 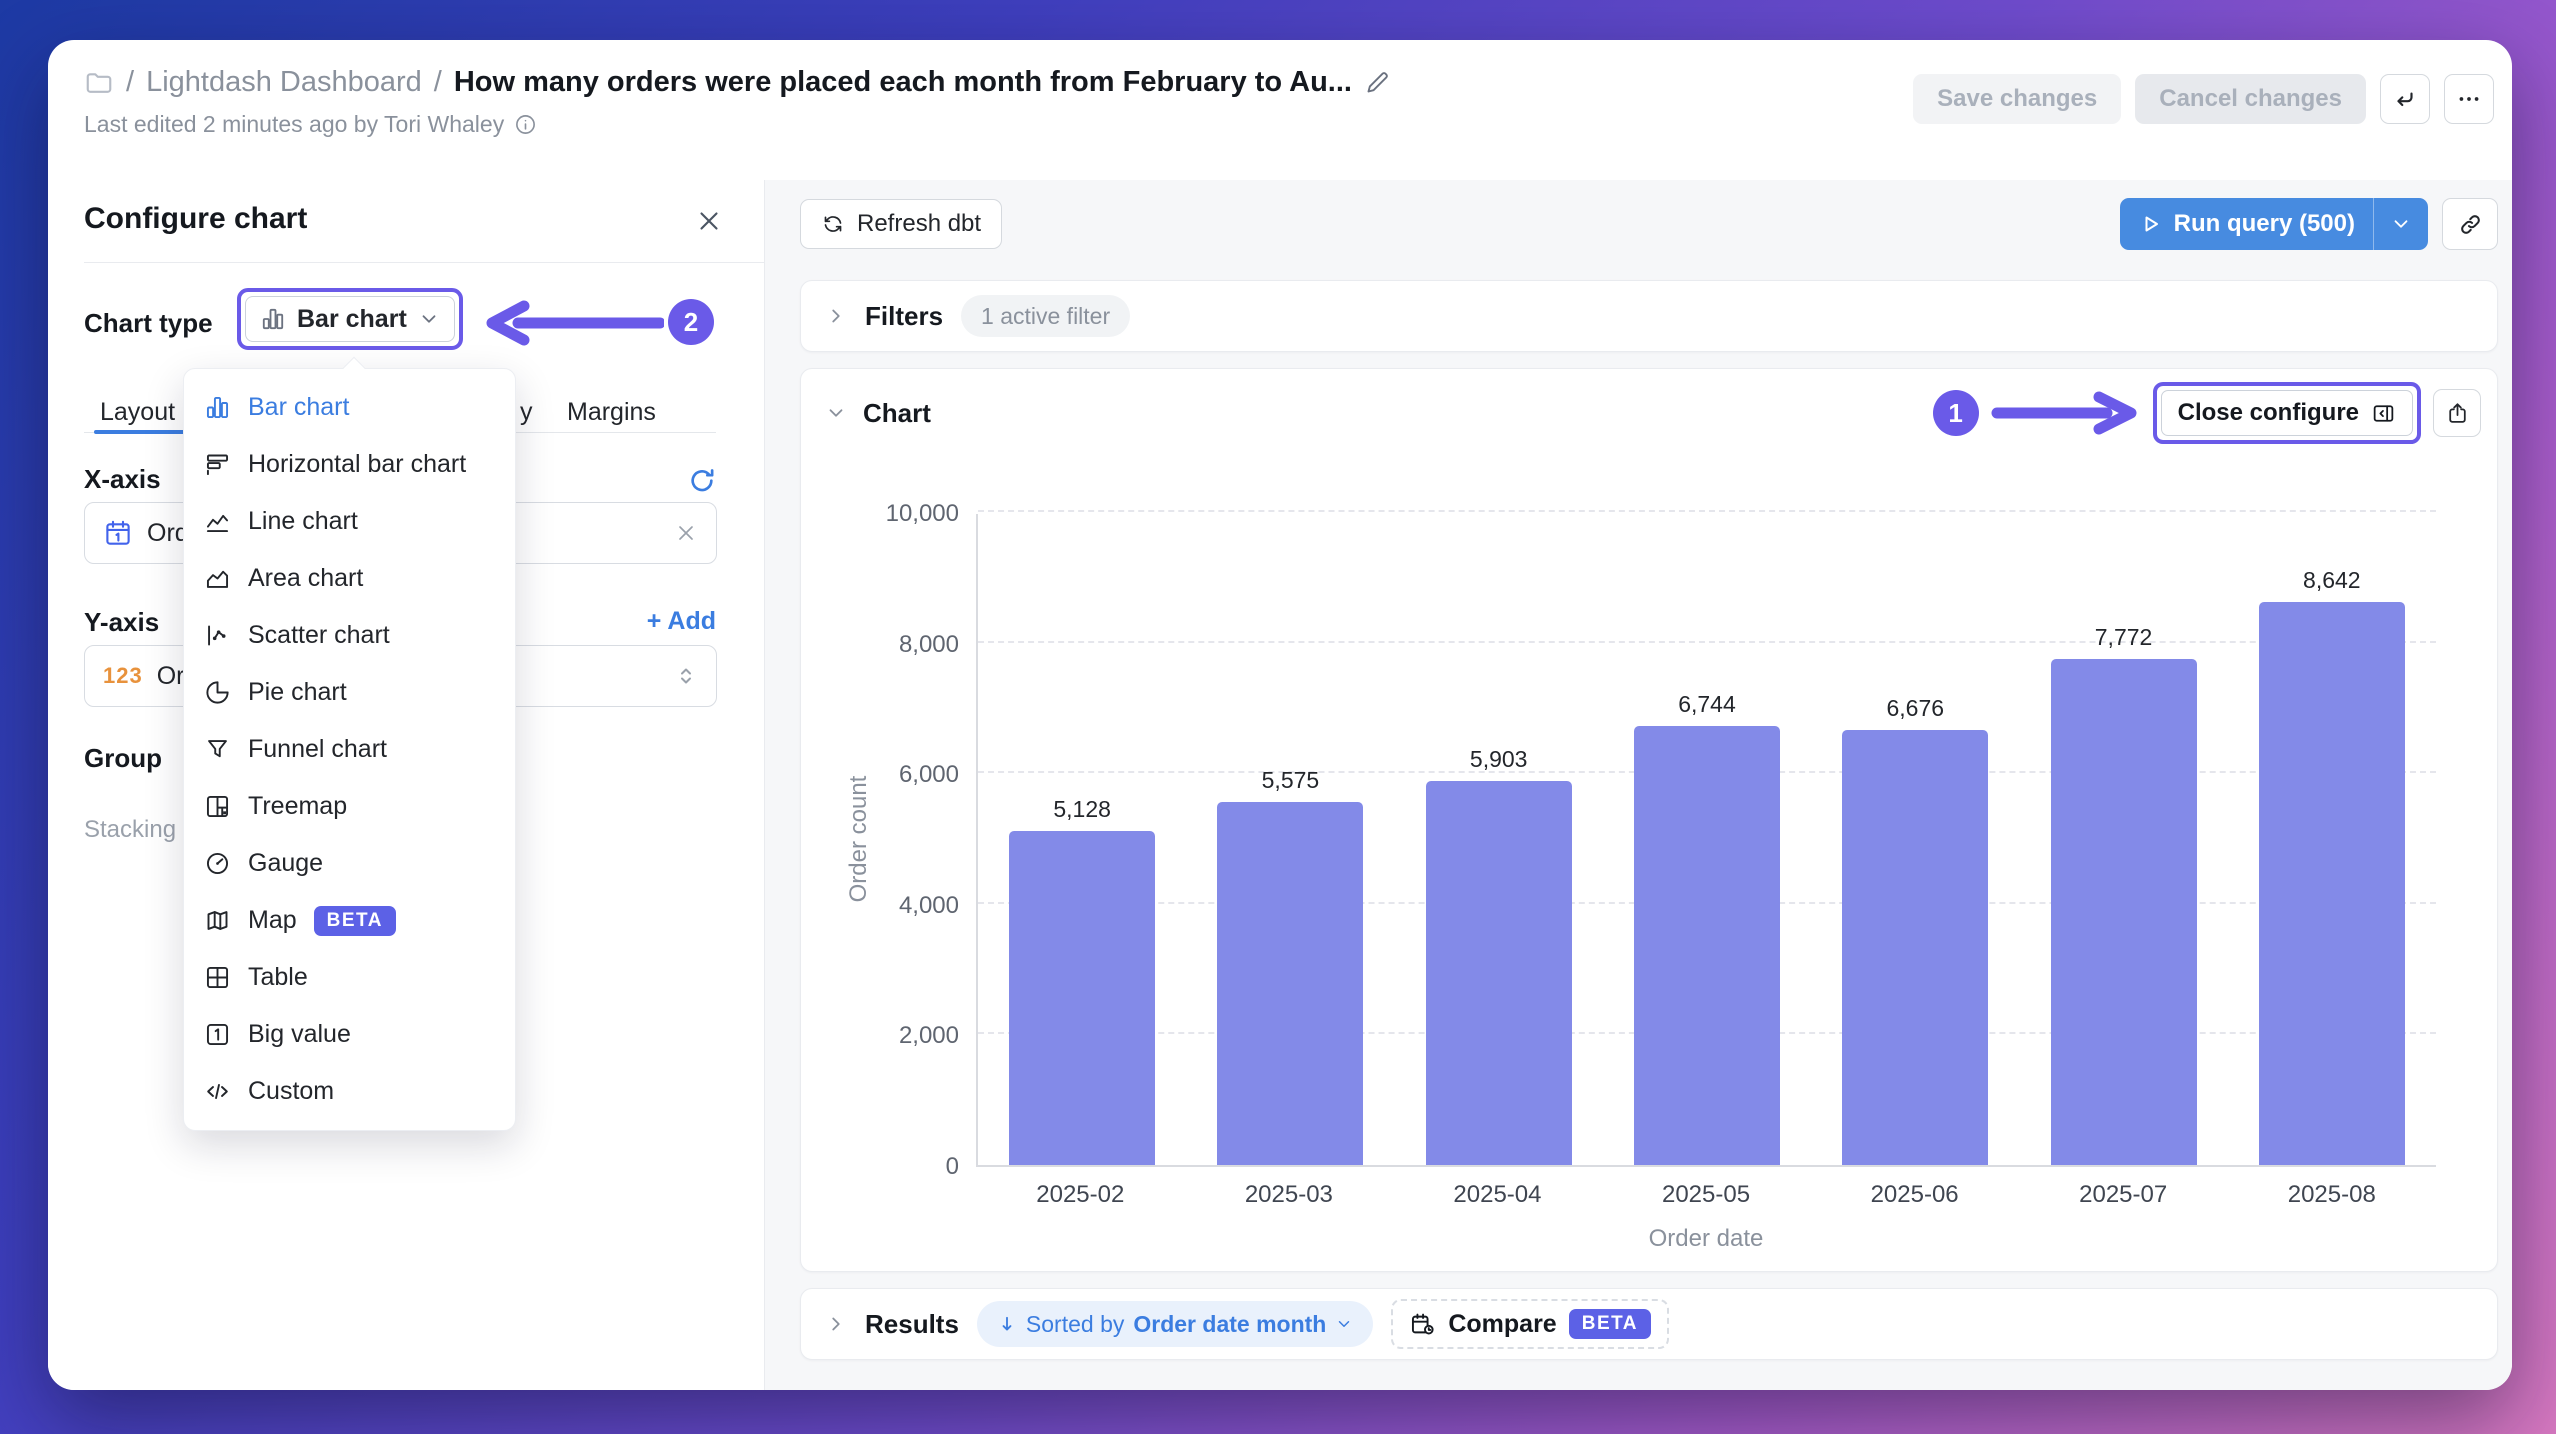 What do you see at coordinates (217, 1034) in the screenshot?
I see `big-value-icon` at bounding box center [217, 1034].